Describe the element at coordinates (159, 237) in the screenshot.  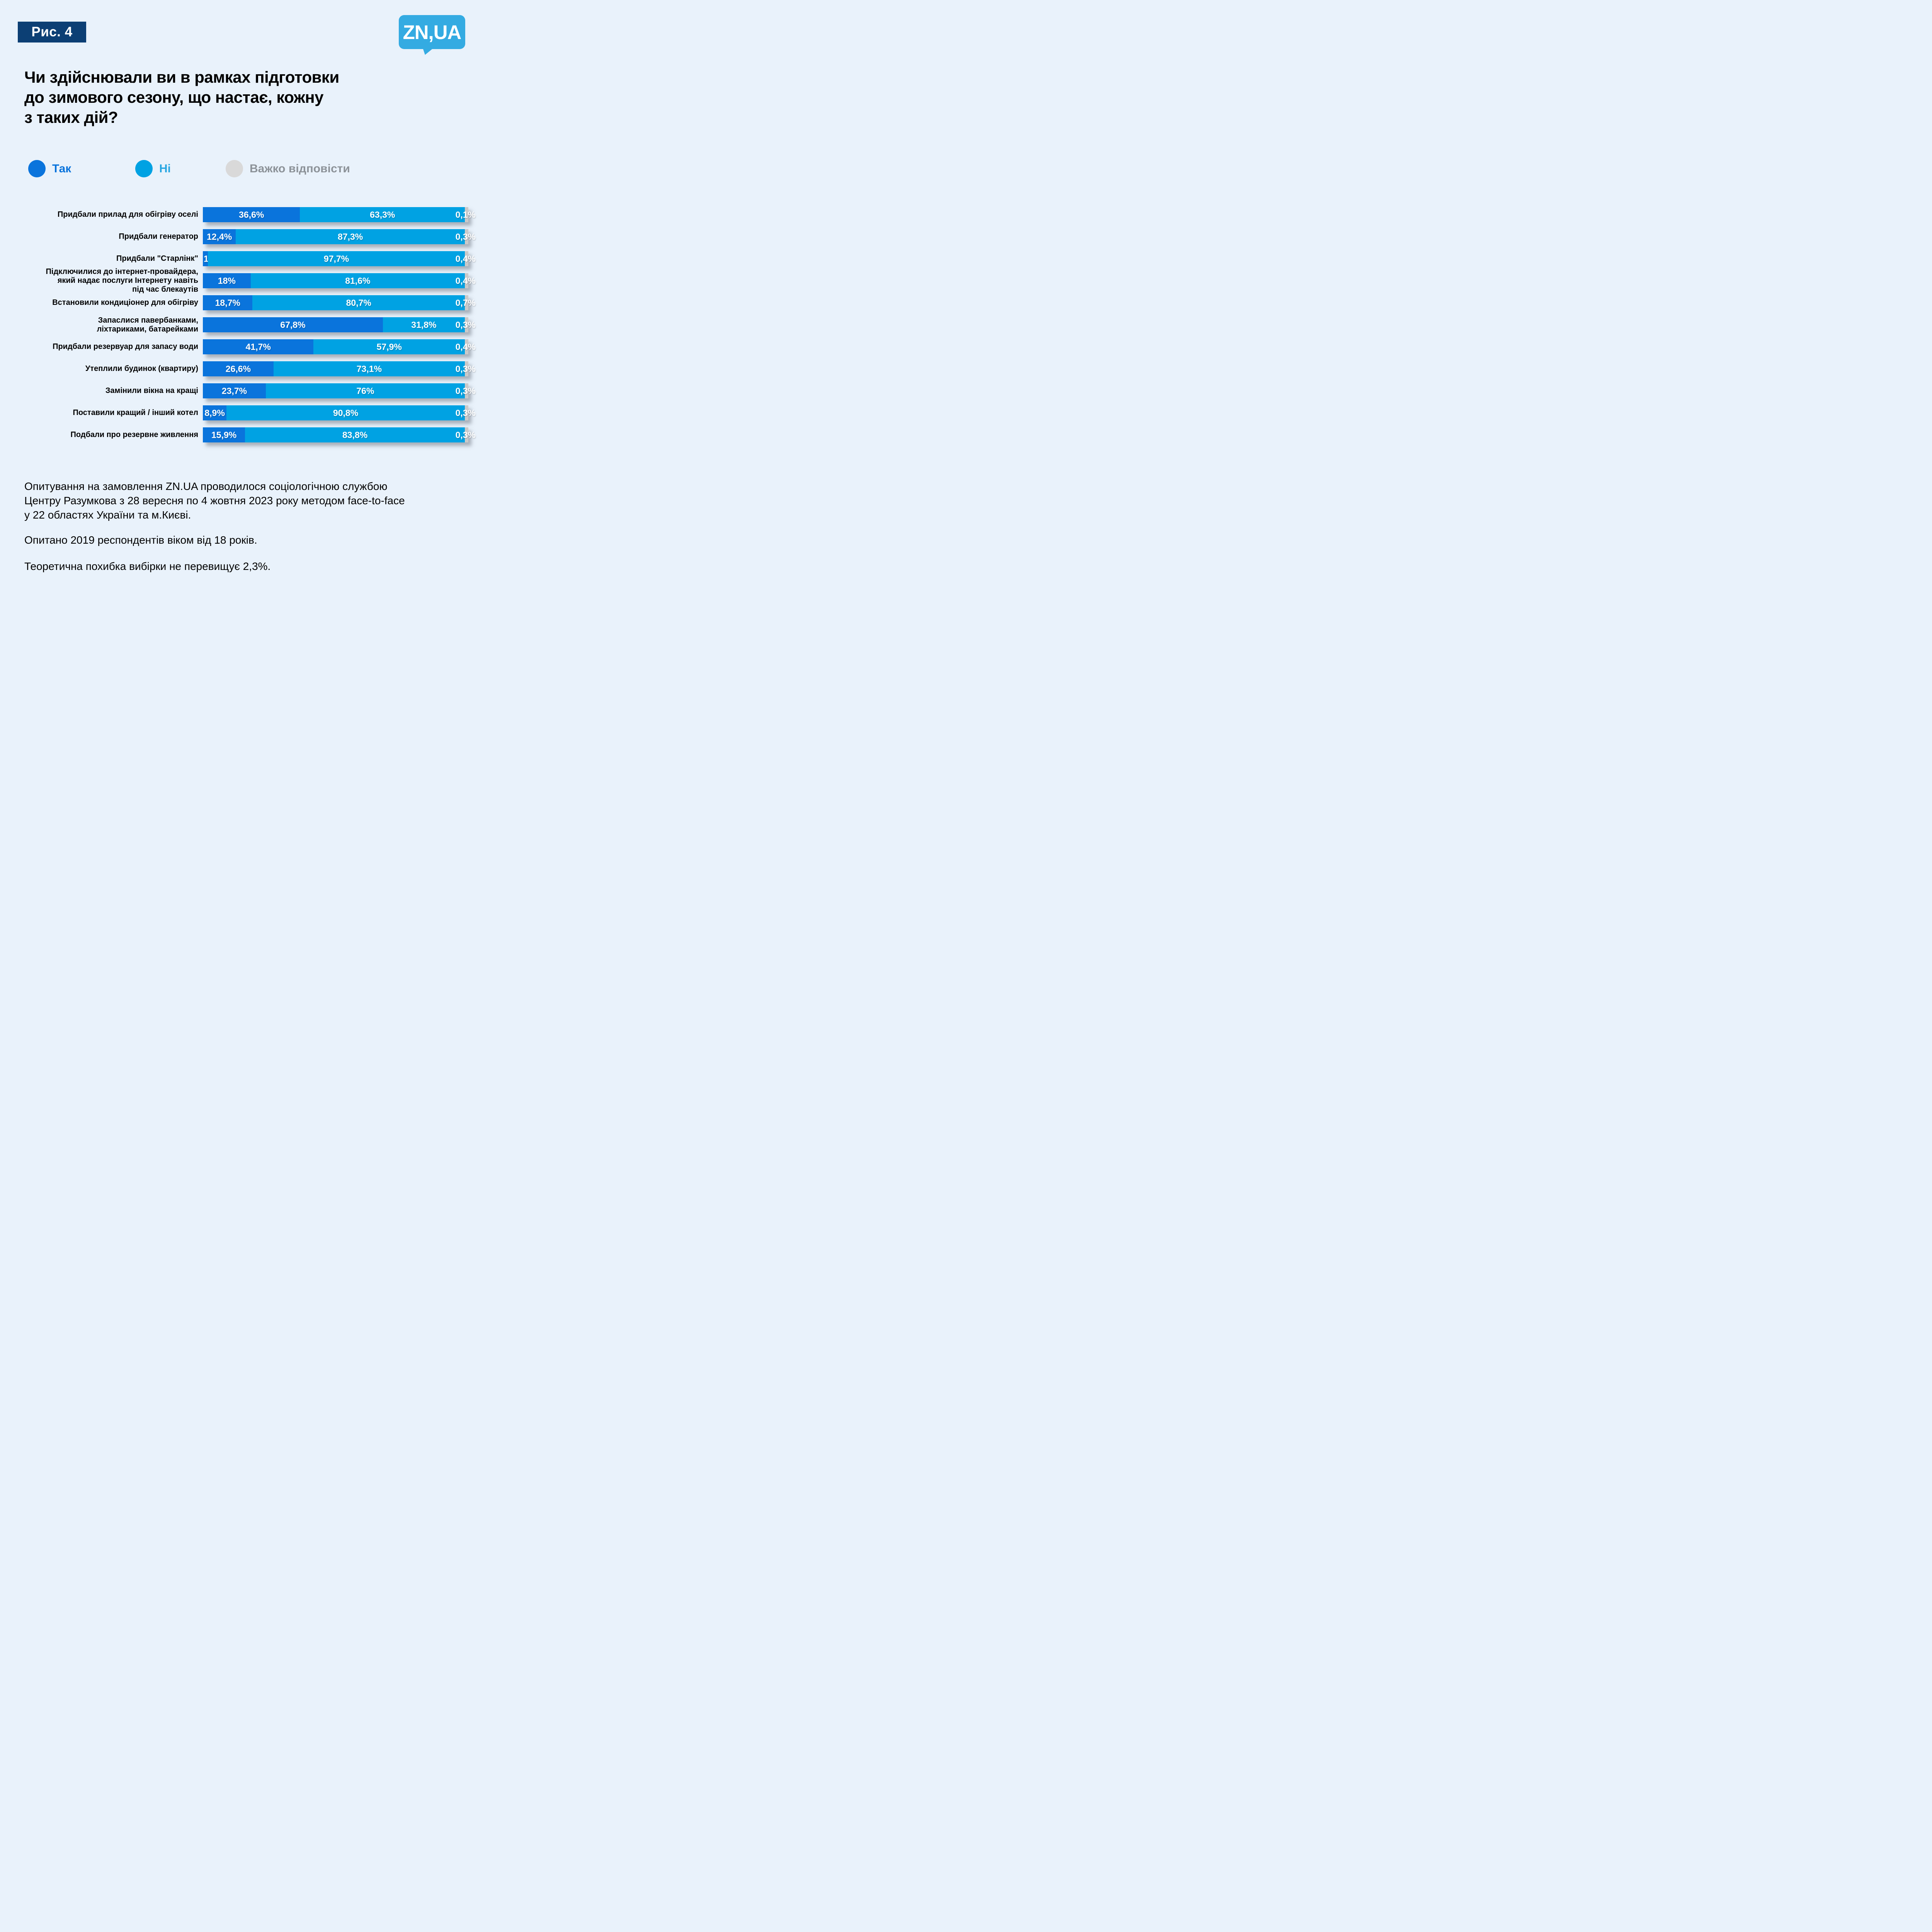
I see `row-category-text: Придбали генератор` at that location.